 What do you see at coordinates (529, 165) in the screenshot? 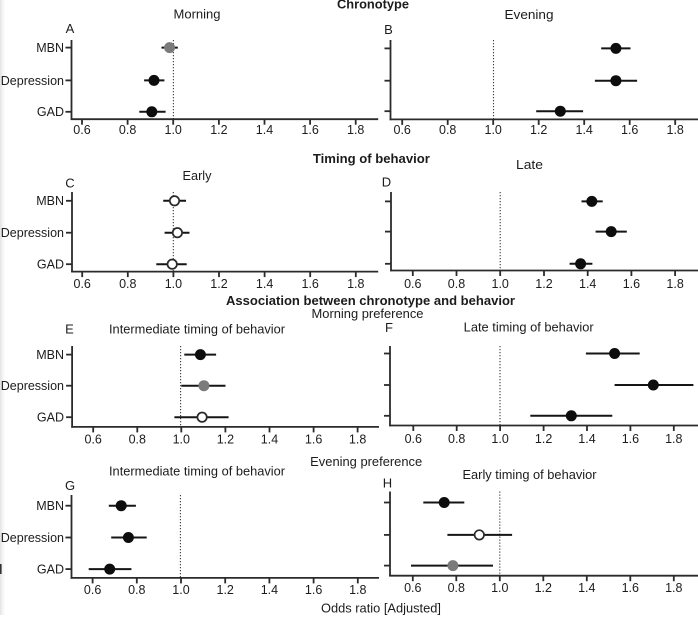
I see `svg-text: Late` at bounding box center [529, 165].